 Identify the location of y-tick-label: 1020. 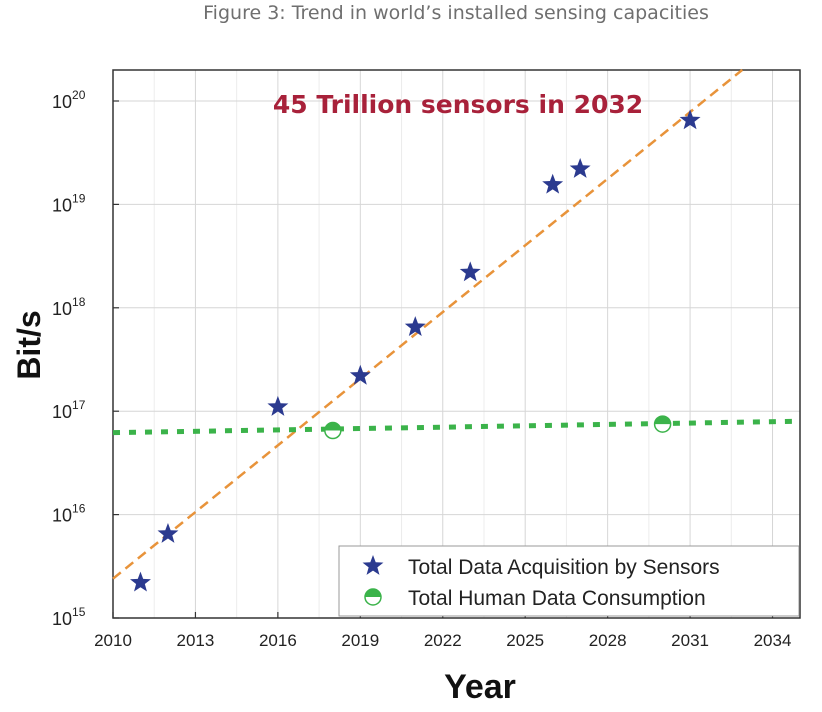
(69, 100).